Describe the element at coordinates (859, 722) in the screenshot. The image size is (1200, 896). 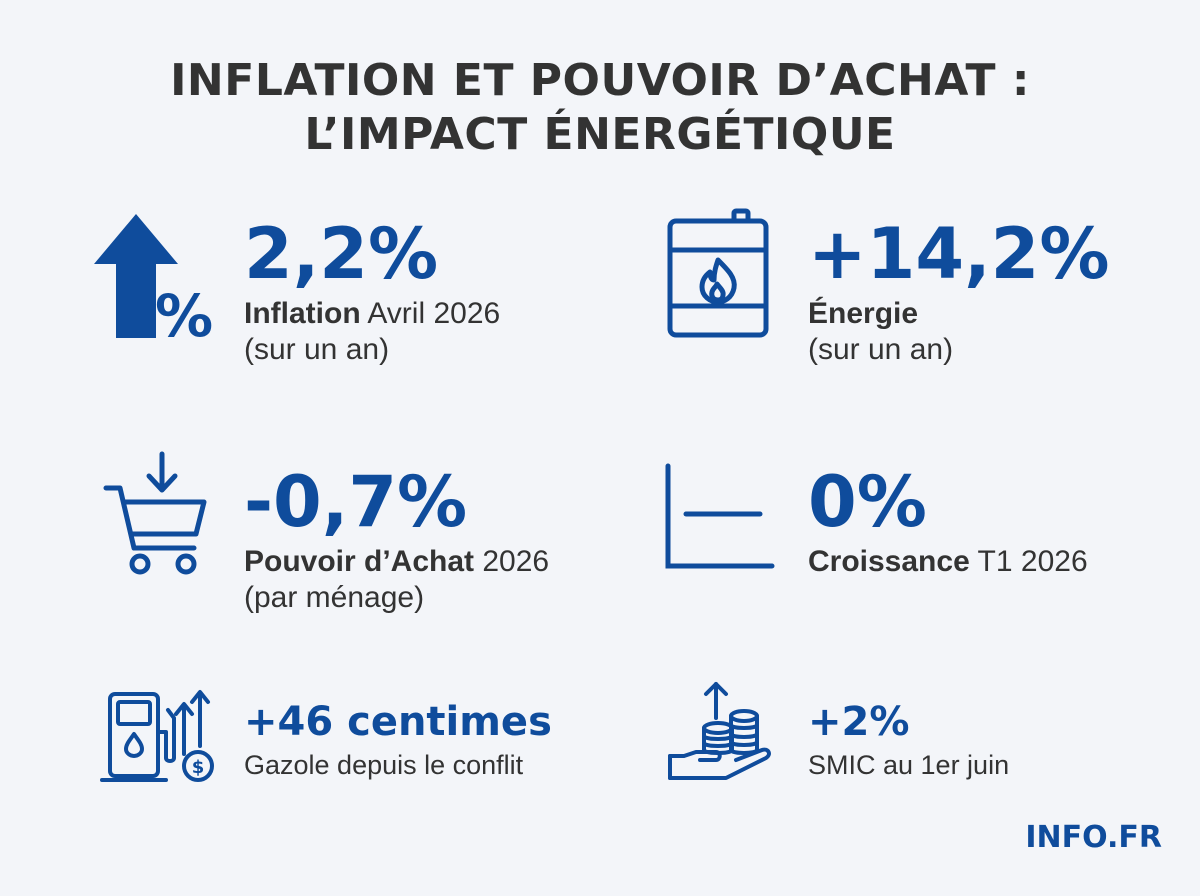
I see `smic-value: +2%` at that location.